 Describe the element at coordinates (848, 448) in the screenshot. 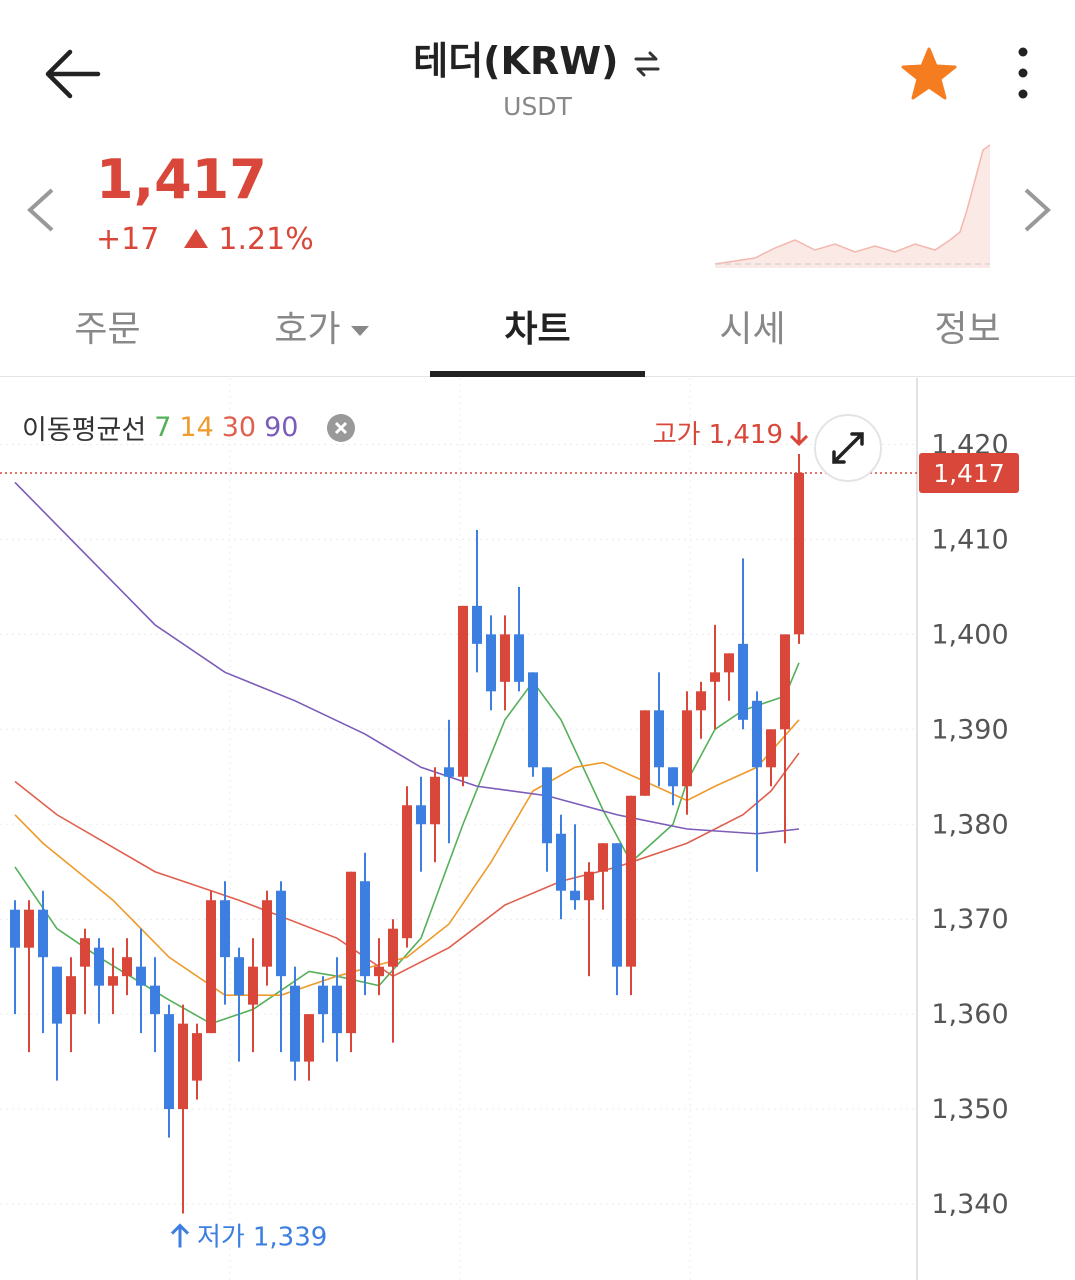

I see `expand-button` at that location.